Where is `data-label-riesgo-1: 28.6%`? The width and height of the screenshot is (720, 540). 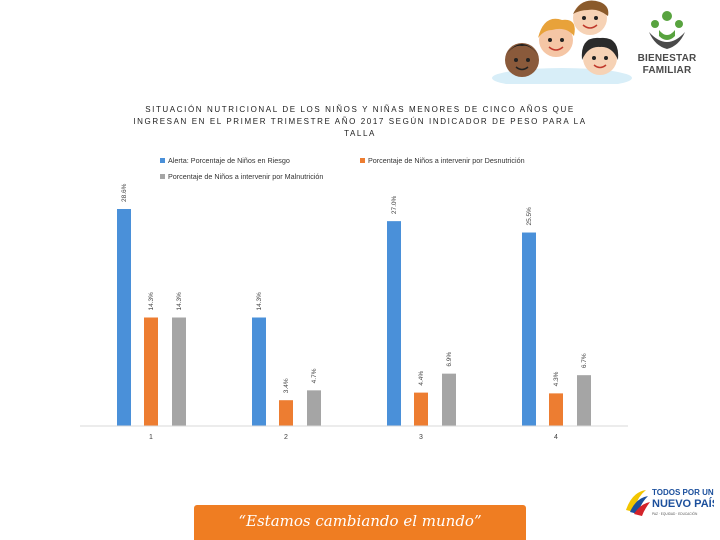 data-label-riesgo-1: 28.6% is located at coordinates (124, 192).